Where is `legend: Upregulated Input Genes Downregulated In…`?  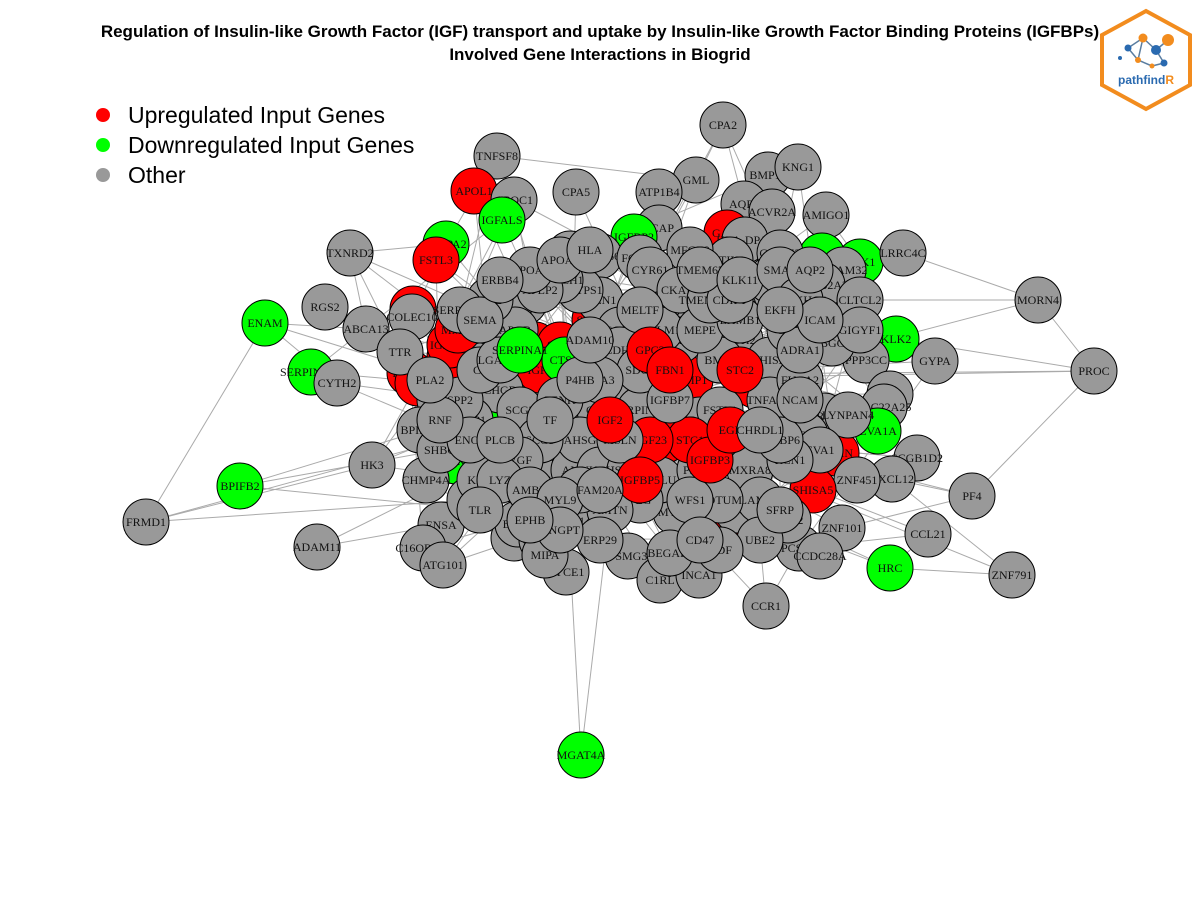
legend: Upregulated Input Genes Downregulated In… is located at coordinates (255, 145).